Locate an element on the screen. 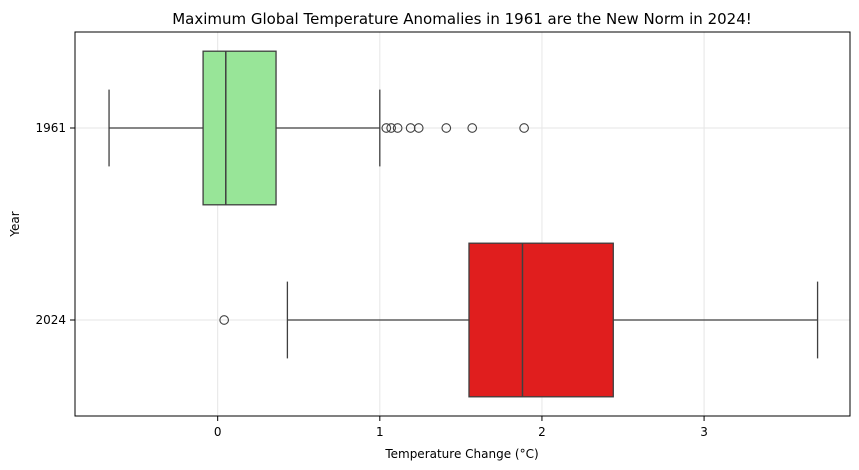 The width and height of the screenshot is (859, 470). y-axis-label: Year is located at coordinates (15, 224).